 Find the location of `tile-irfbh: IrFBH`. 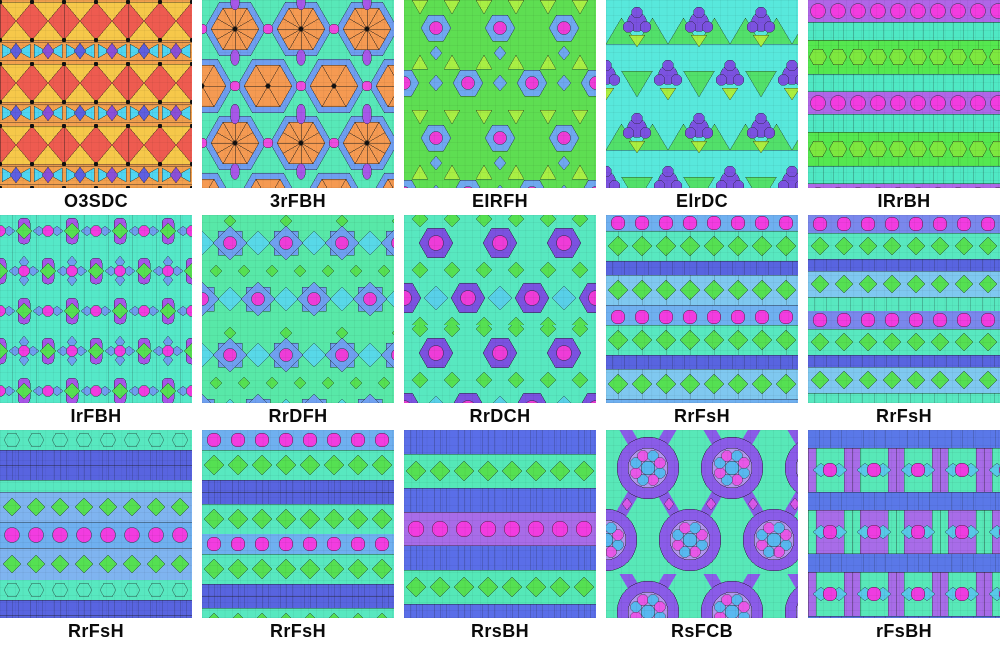

tile-irfbh: IrFBH is located at coordinates (96, 322).